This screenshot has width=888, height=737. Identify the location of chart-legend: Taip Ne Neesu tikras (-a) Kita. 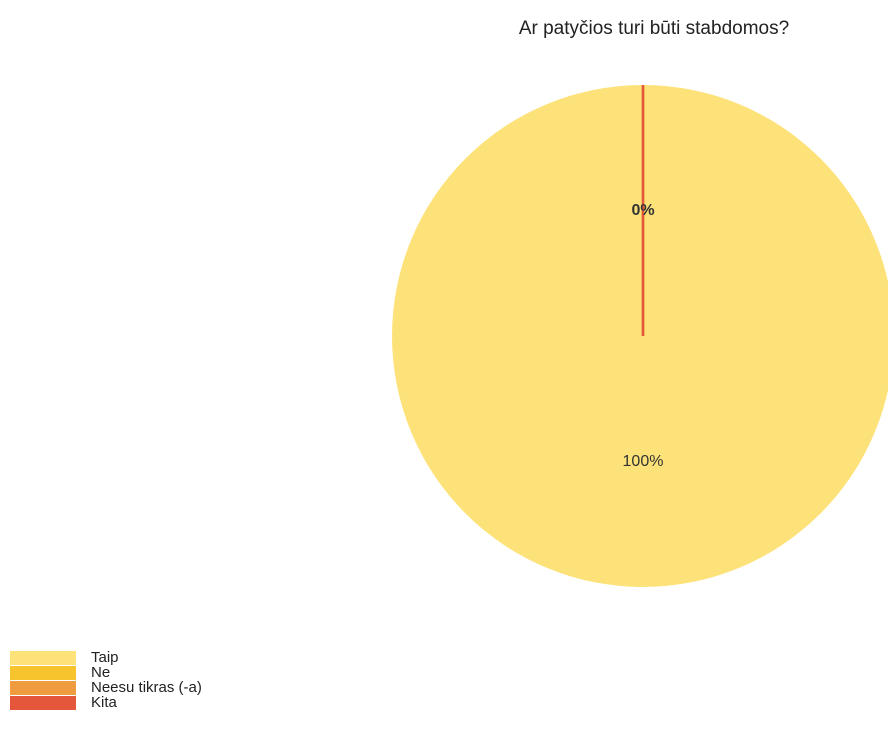
(160, 680).